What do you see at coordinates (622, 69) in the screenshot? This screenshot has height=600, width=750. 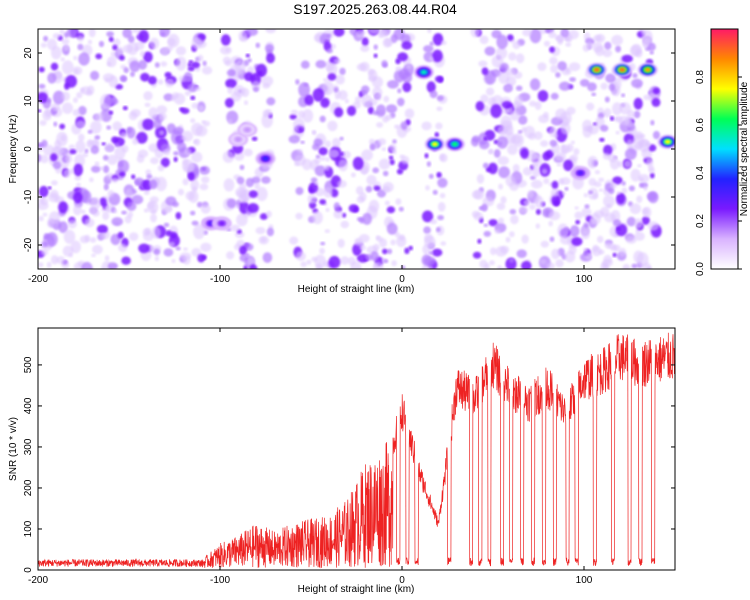 I see `spectral-peak` at bounding box center [622, 69].